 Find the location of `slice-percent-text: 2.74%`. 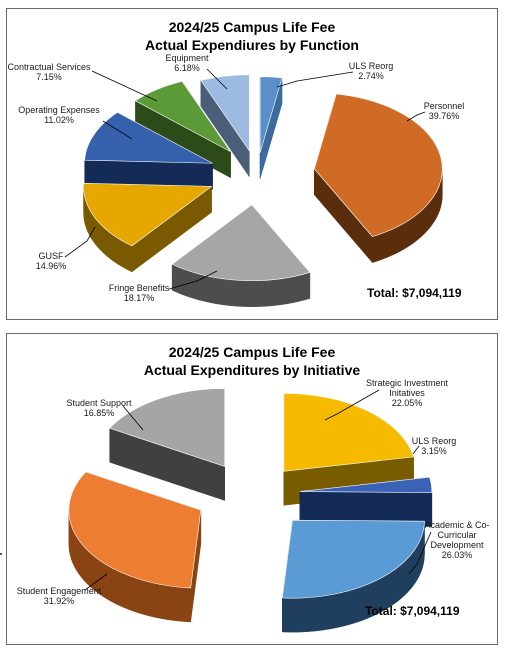

slice-percent-text: 2.74% is located at coordinates (371, 76).